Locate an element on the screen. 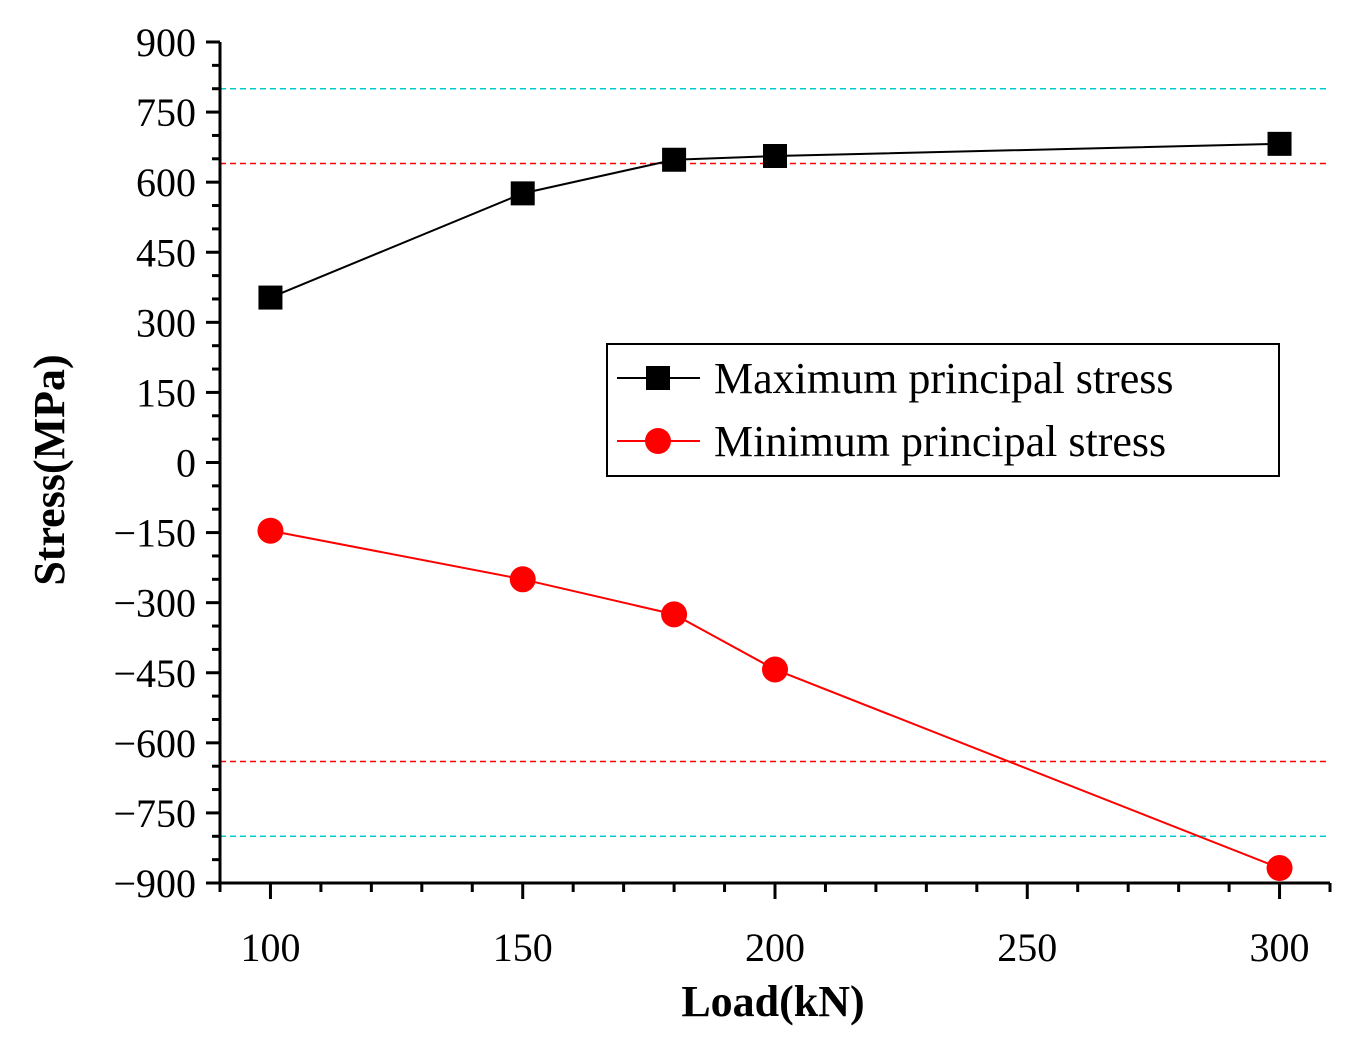  y-tick-label: −150 is located at coordinates (154, 533).